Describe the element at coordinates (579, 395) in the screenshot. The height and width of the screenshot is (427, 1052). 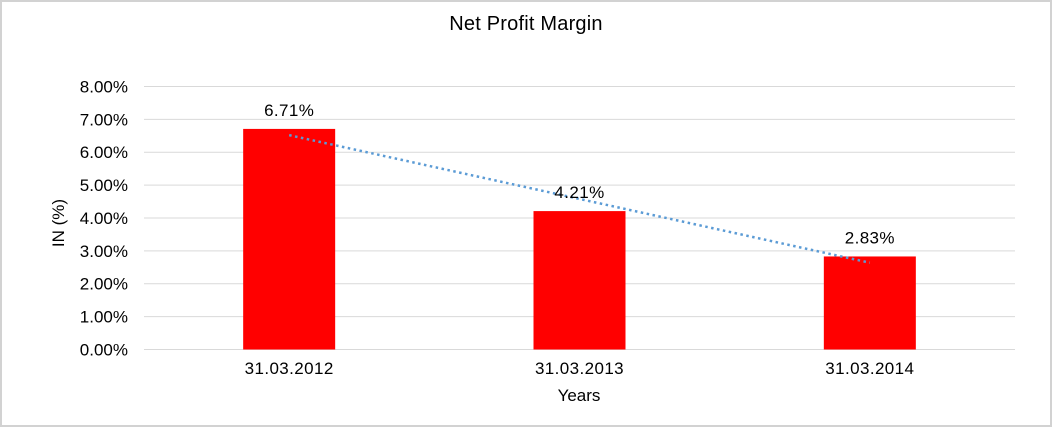
I see `x-axis-title: Years` at that location.